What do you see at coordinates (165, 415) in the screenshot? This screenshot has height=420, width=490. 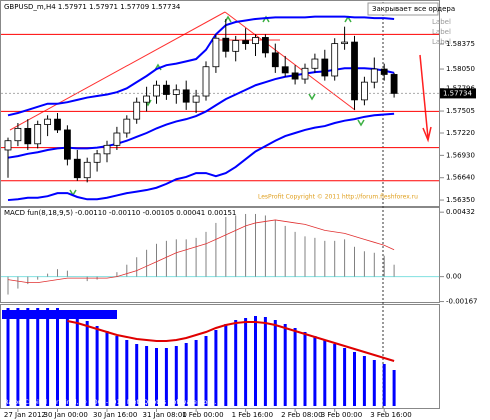 I see `x-tick-label: 31 Jan 08:00` at bounding box center [165, 415].